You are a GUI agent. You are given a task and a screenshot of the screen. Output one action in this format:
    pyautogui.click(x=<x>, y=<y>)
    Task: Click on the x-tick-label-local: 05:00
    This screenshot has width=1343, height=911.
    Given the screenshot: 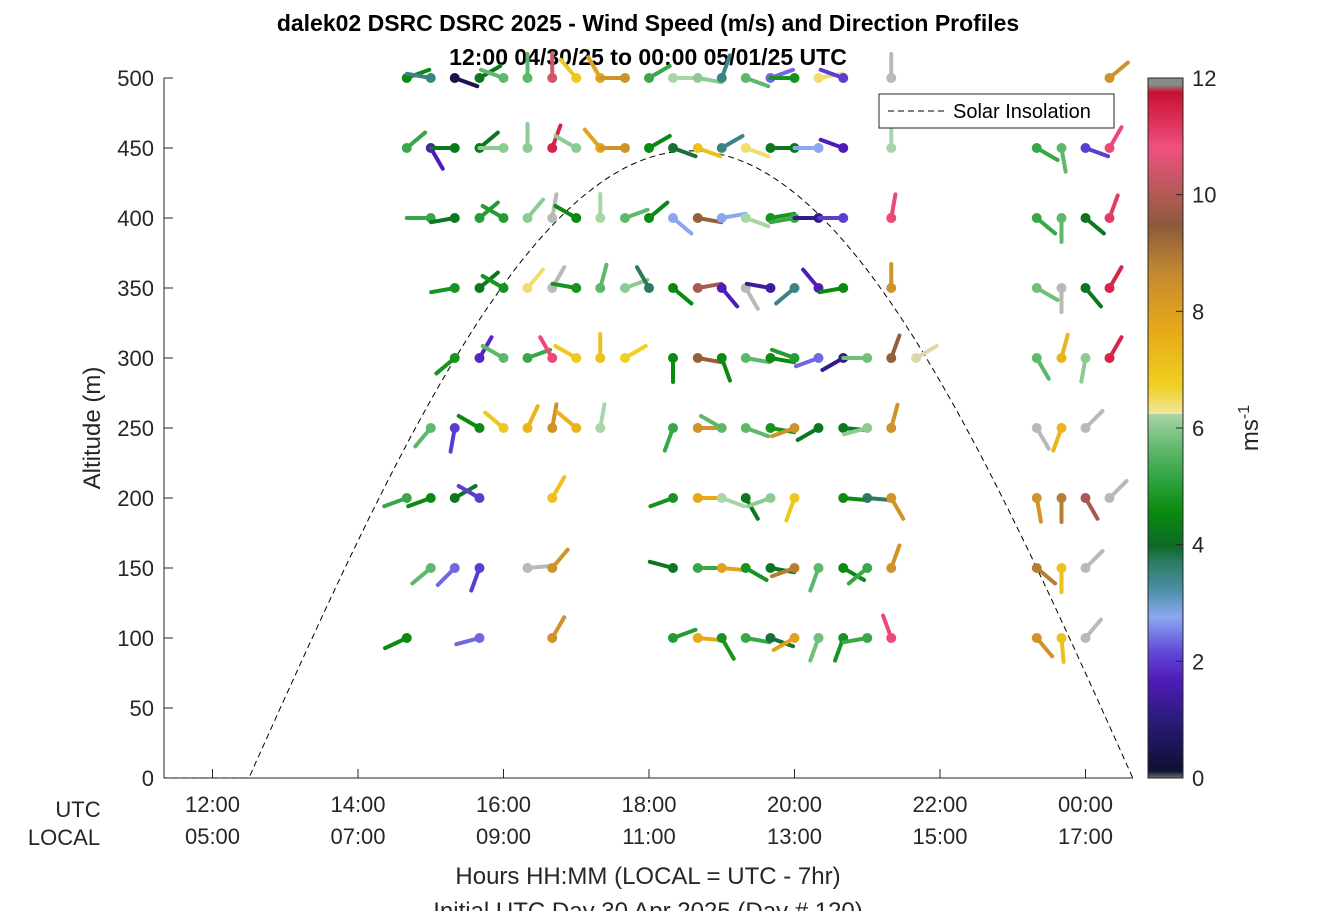 What is the action you would take?
    pyautogui.click(x=212, y=836)
    